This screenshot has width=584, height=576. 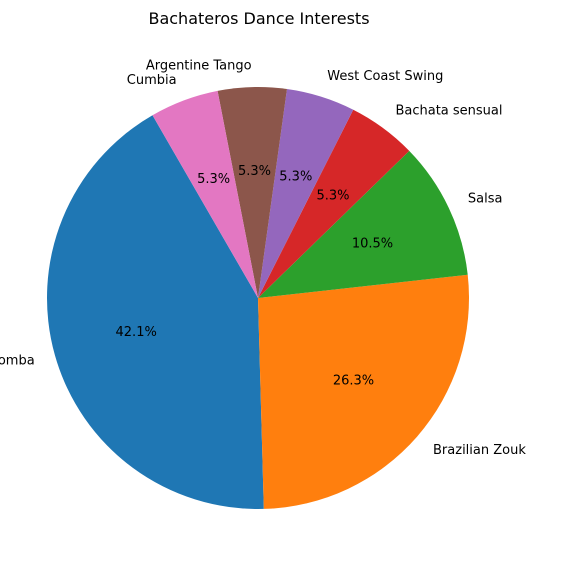 I want to click on chart-title: Bachateros Dance Interests, so click(x=258, y=18).